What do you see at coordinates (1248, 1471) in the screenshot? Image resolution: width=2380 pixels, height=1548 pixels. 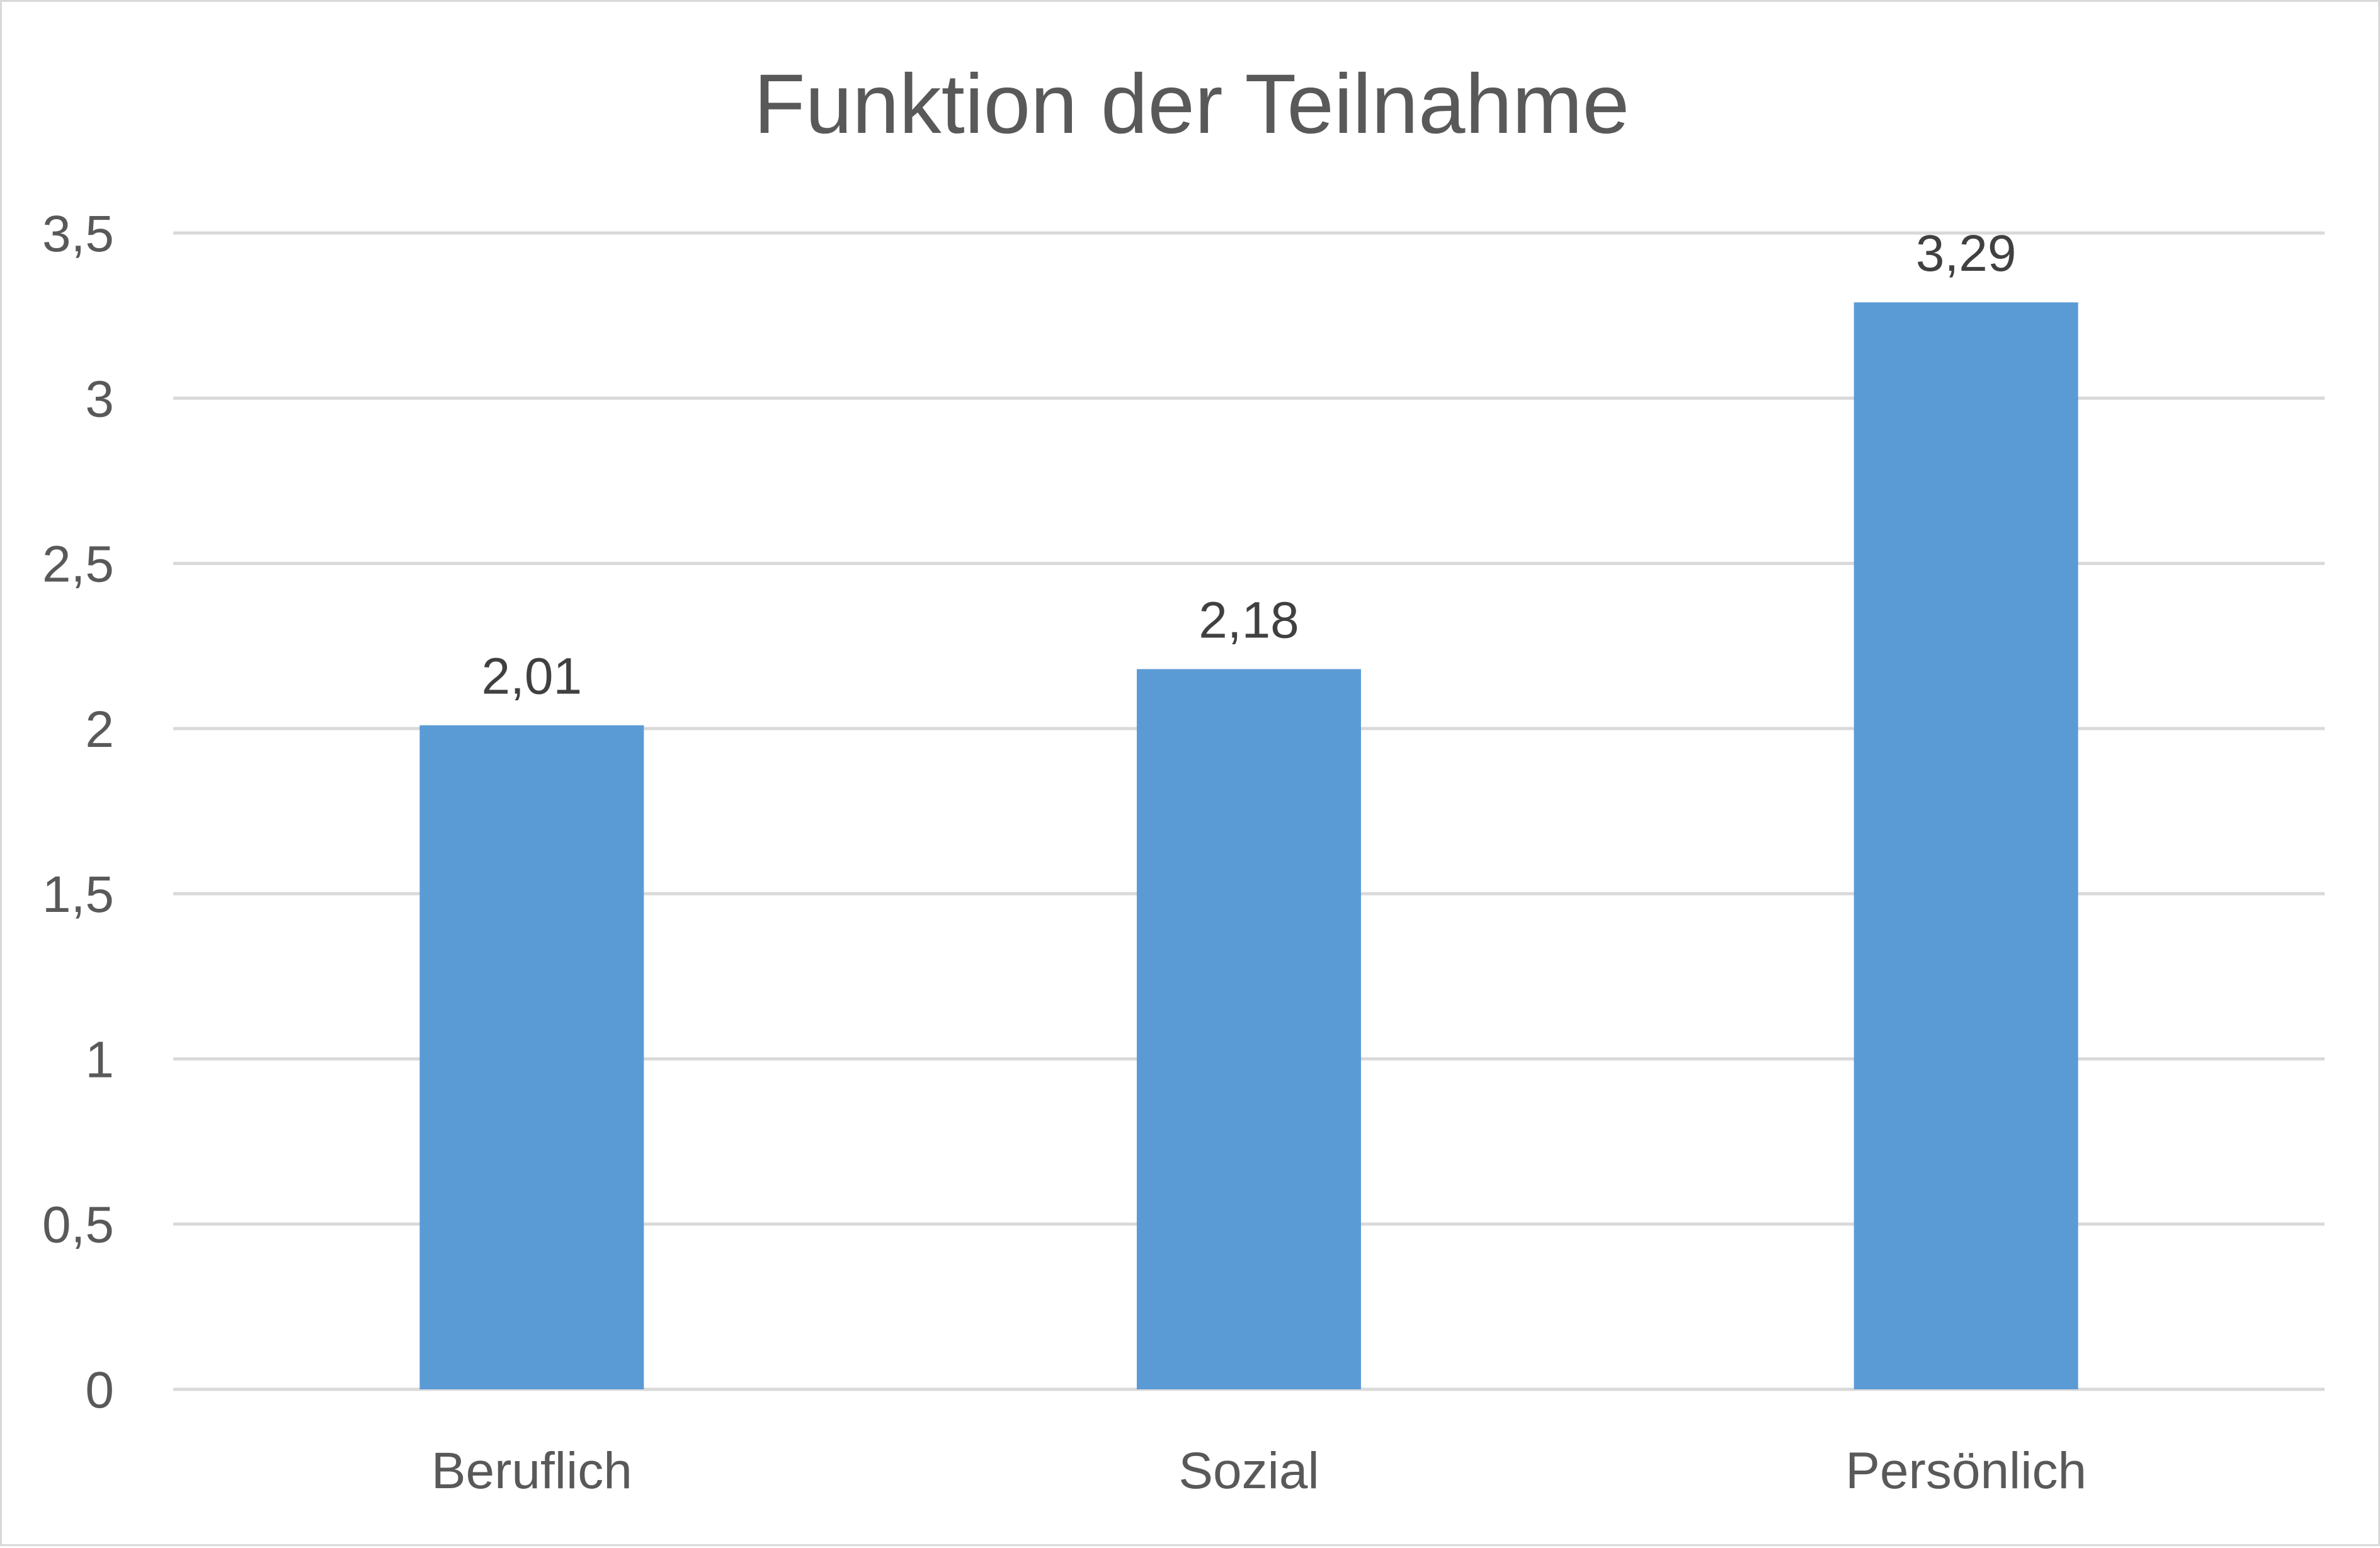 I see `x-category-label: Sozial` at bounding box center [1248, 1471].